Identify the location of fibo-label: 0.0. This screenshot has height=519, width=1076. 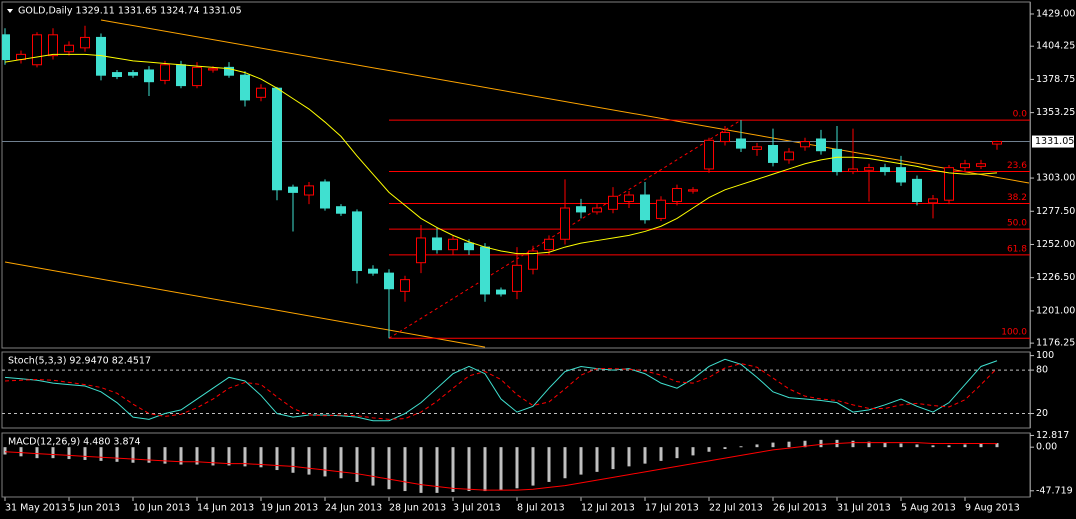
(1020, 115).